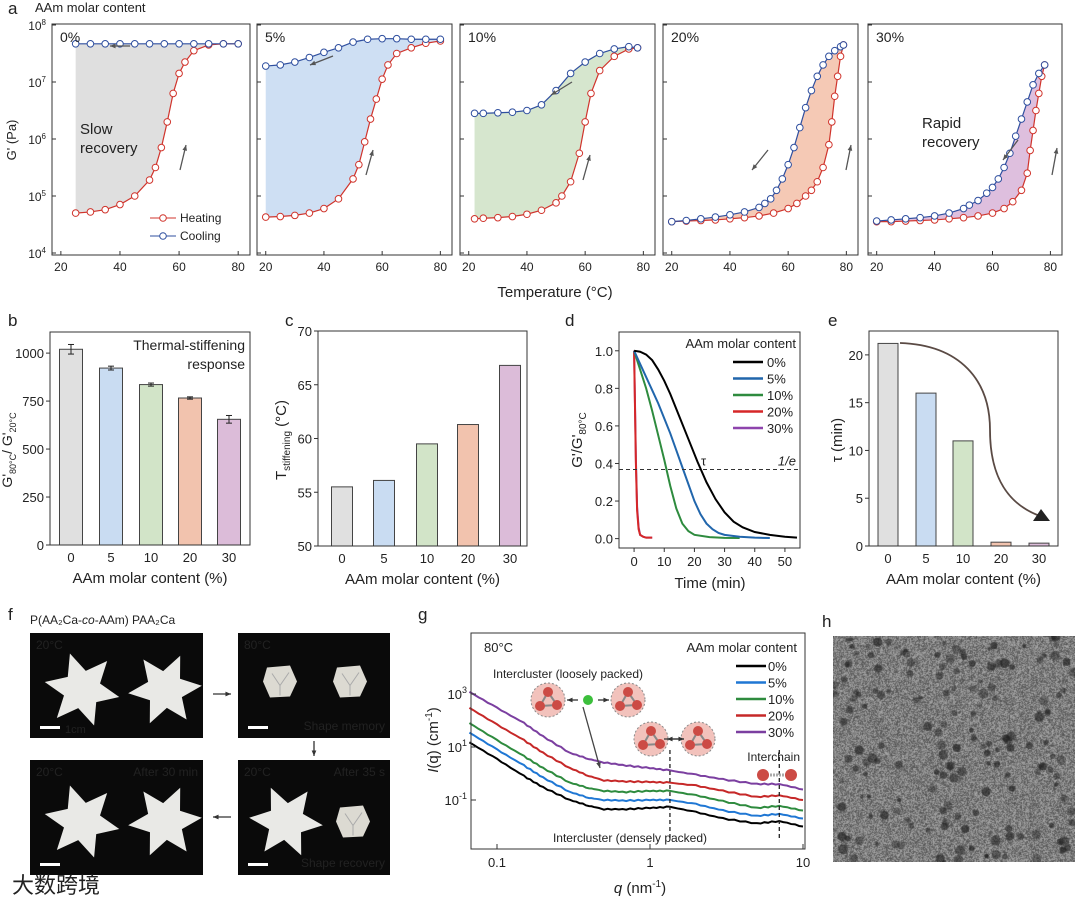 Image resolution: width=1080 pixels, height=907 pixels. What do you see at coordinates (598, 765) in the screenshot?
I see `pointer-arrow-icon-head` at bounding box center [598, 765].